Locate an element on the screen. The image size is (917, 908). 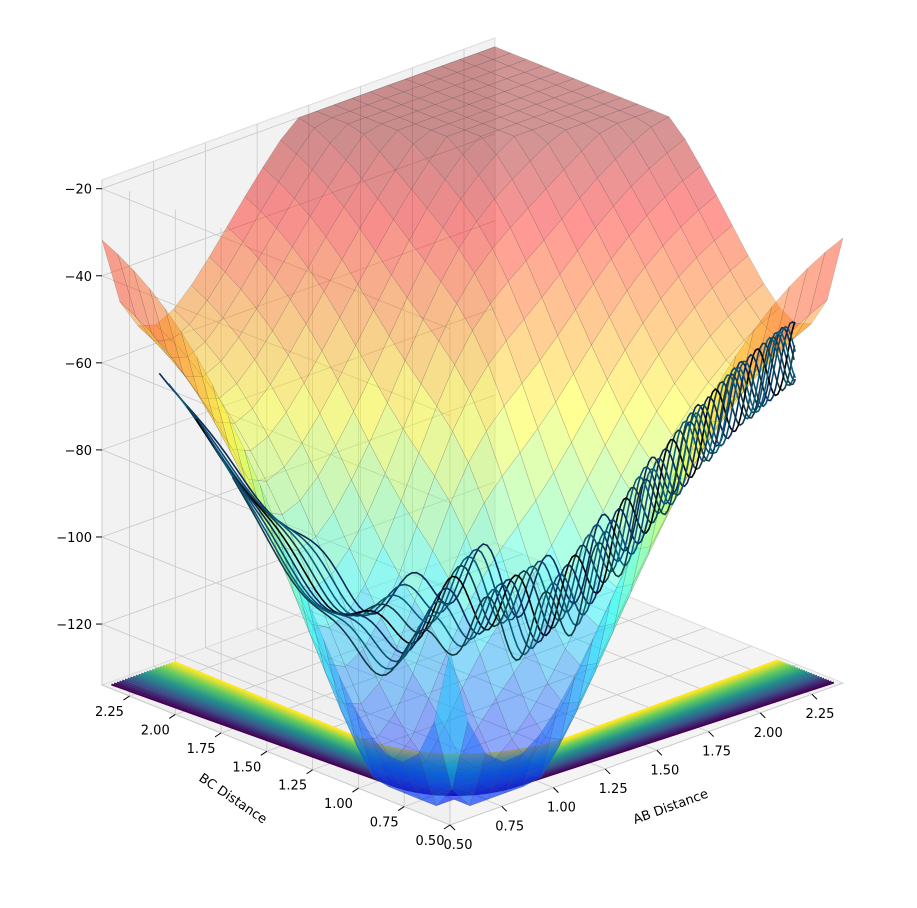
y-tick-label: 1.50 is located at coordinates (246, 767).